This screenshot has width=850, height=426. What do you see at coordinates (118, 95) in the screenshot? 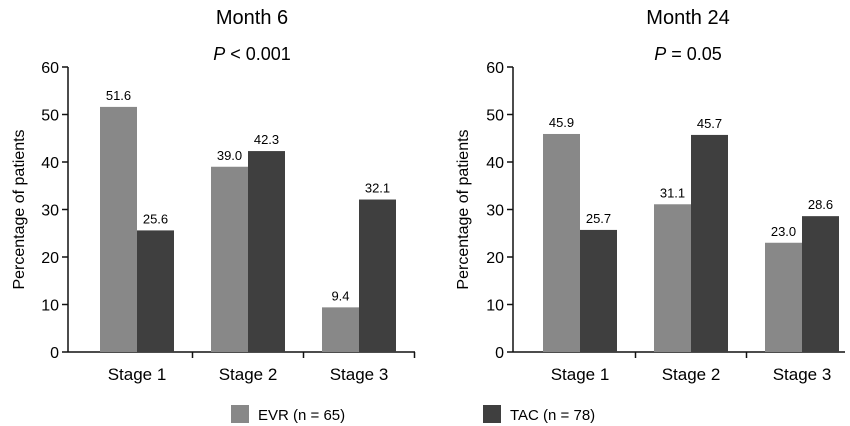
I see `data-label: 51.6` at bounding box center [118, 95].